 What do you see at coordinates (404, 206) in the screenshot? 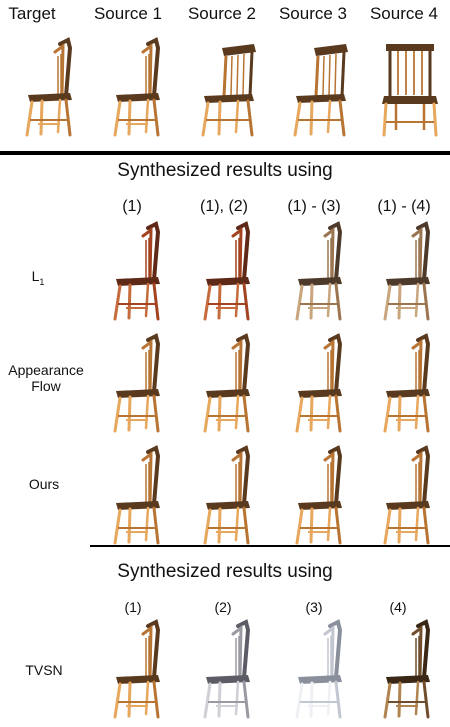
I see `section1-col-4: (1) - (4)` at bounding box center [404, 206].